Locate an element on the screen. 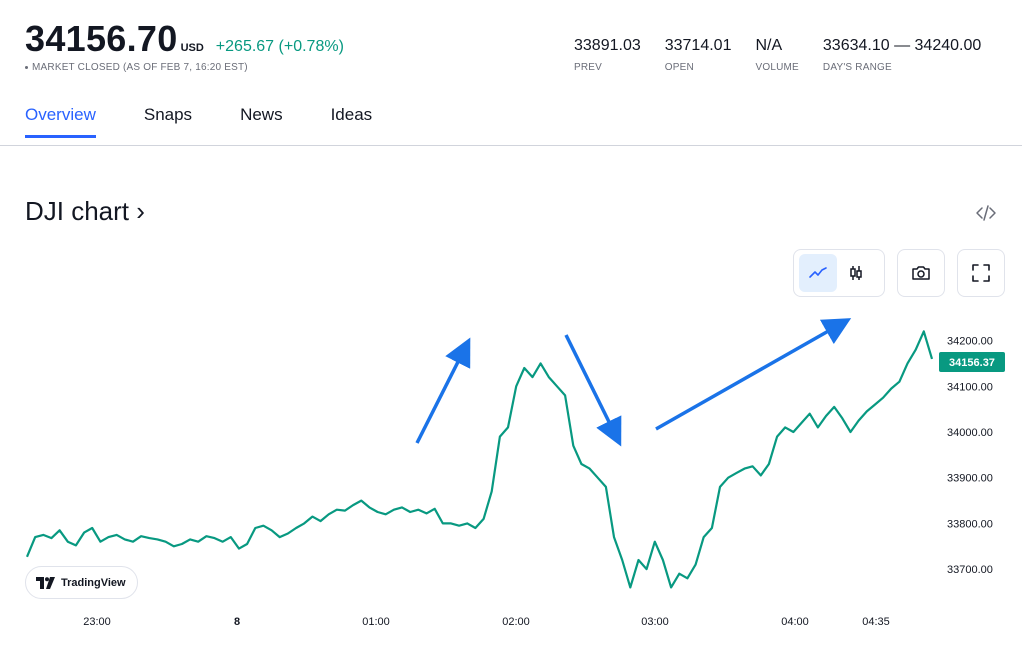  stat-label: VOLUME is located at coordinates (777, 67).